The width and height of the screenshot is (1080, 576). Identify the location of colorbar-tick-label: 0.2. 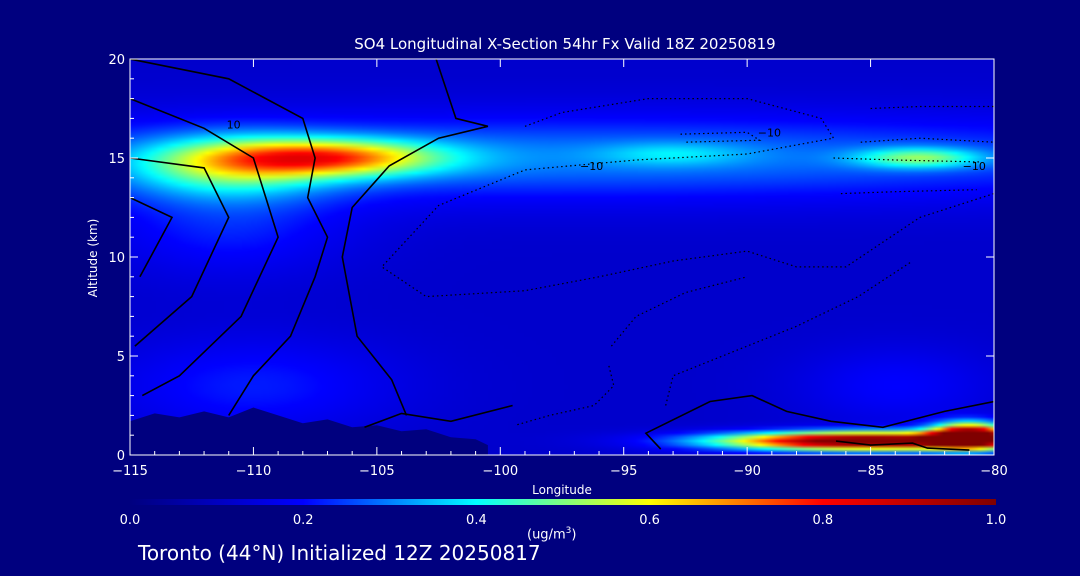
(303, 520).